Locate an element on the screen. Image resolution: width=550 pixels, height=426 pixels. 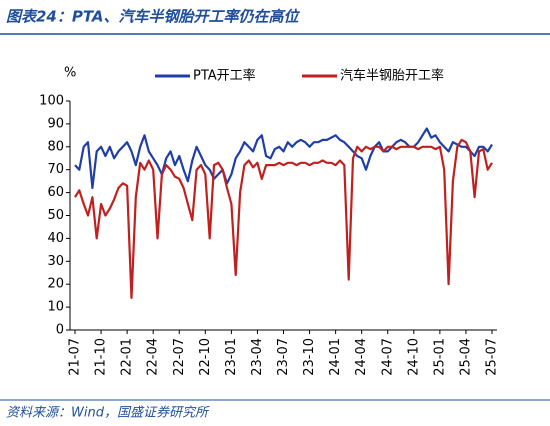
y-tick-label: 100 is located at coordinates (51, 101).